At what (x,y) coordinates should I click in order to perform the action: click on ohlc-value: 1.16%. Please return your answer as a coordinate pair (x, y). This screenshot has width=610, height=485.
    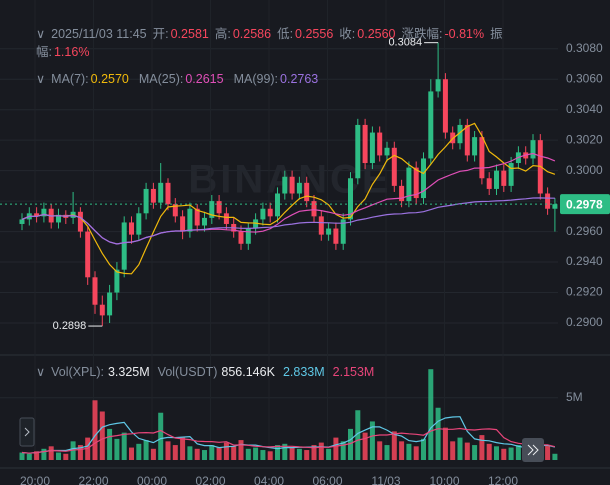
    Looking at the image, I should click on (71, 52).